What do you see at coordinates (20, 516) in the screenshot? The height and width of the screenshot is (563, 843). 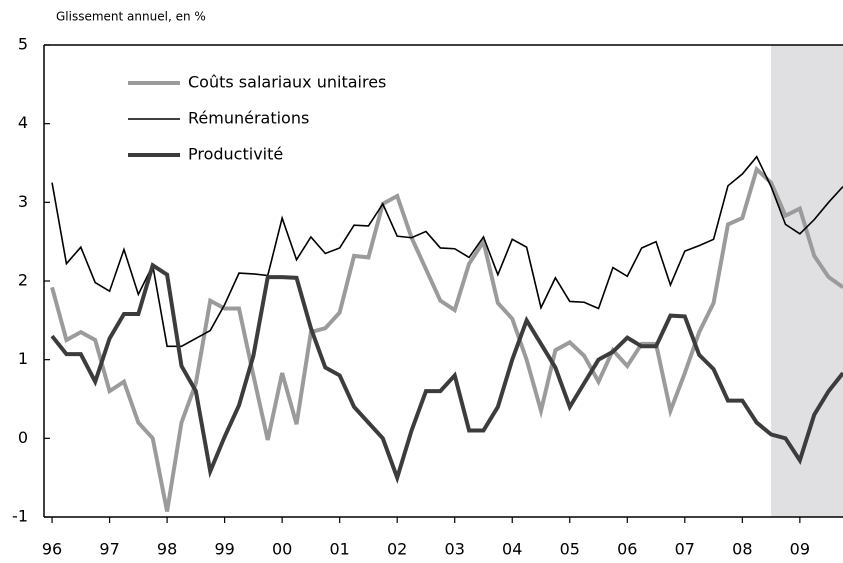 I see `y-tick-label: -1` at bounding box center [20, 516].